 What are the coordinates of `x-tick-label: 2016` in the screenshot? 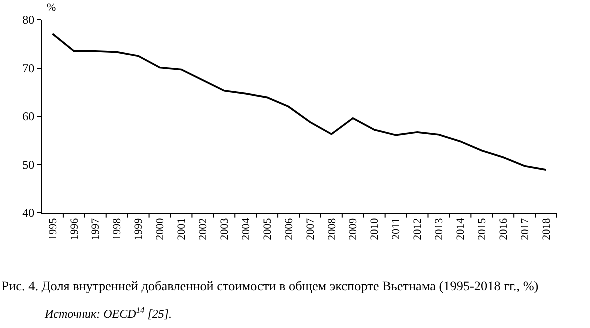 It's located at (504, 229).